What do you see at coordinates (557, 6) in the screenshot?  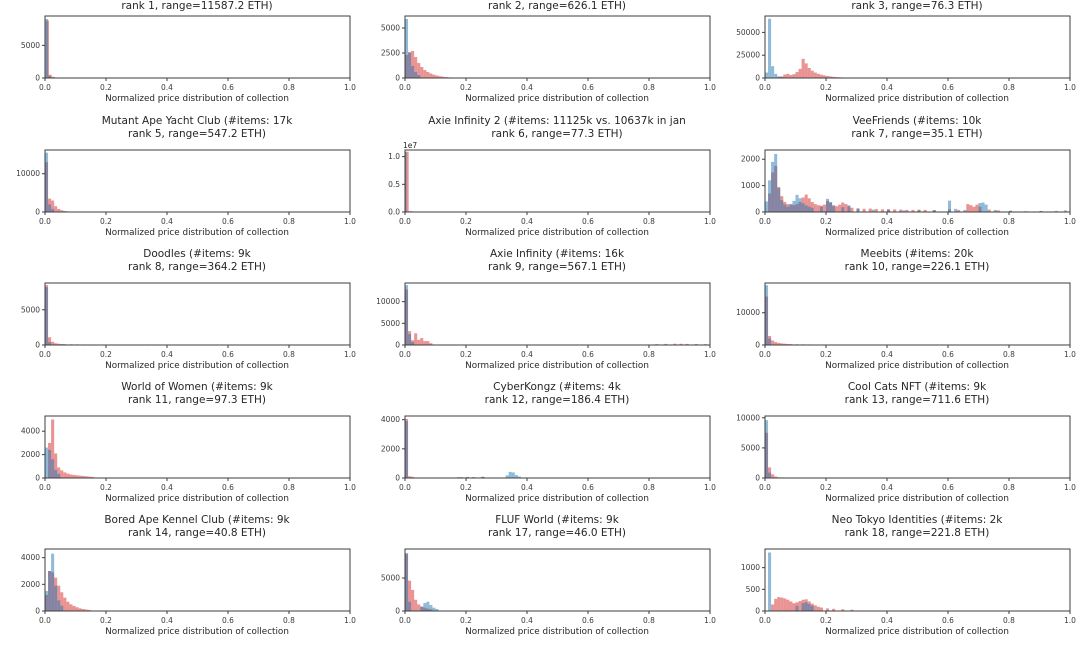 I see `subplot-title: rank 2, range=626.1 ETH)` at bounding box center [557, 6].